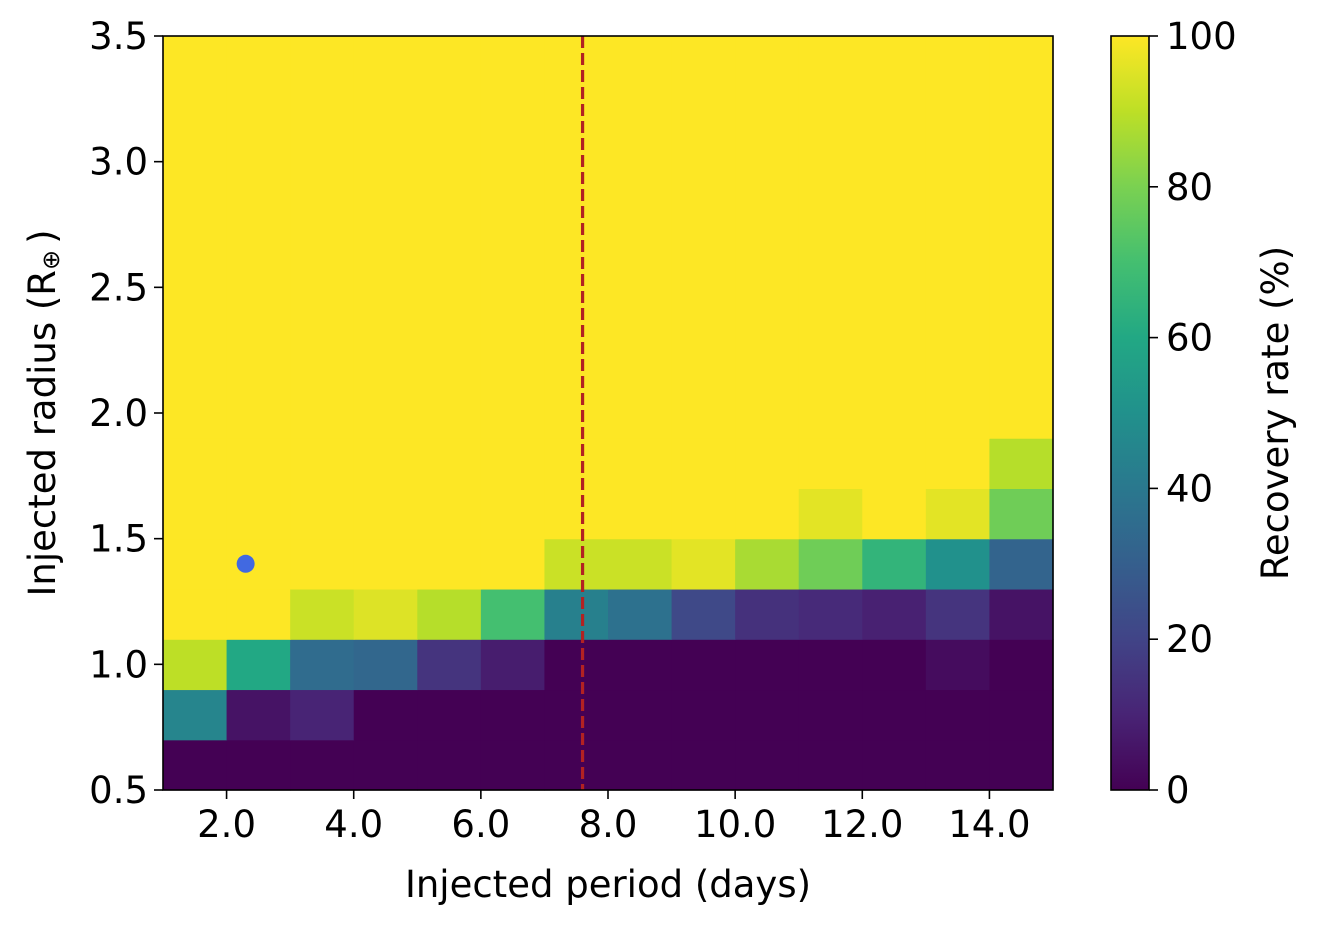 Image resolution: width=1319 pixels, height=926 pixels. What do you see at coordinates (118, 287) in the screenshot?
I see `y-tick-label: 2.5` at bounding box center [118, 287].